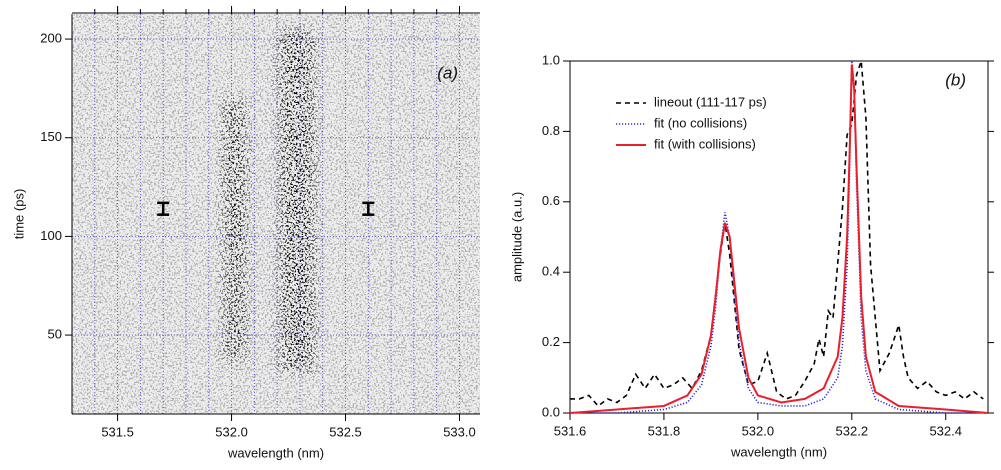 The height and width of the screenshot is (470, 1001). I want to click on panel-annotation: (b), so click(955, 79).